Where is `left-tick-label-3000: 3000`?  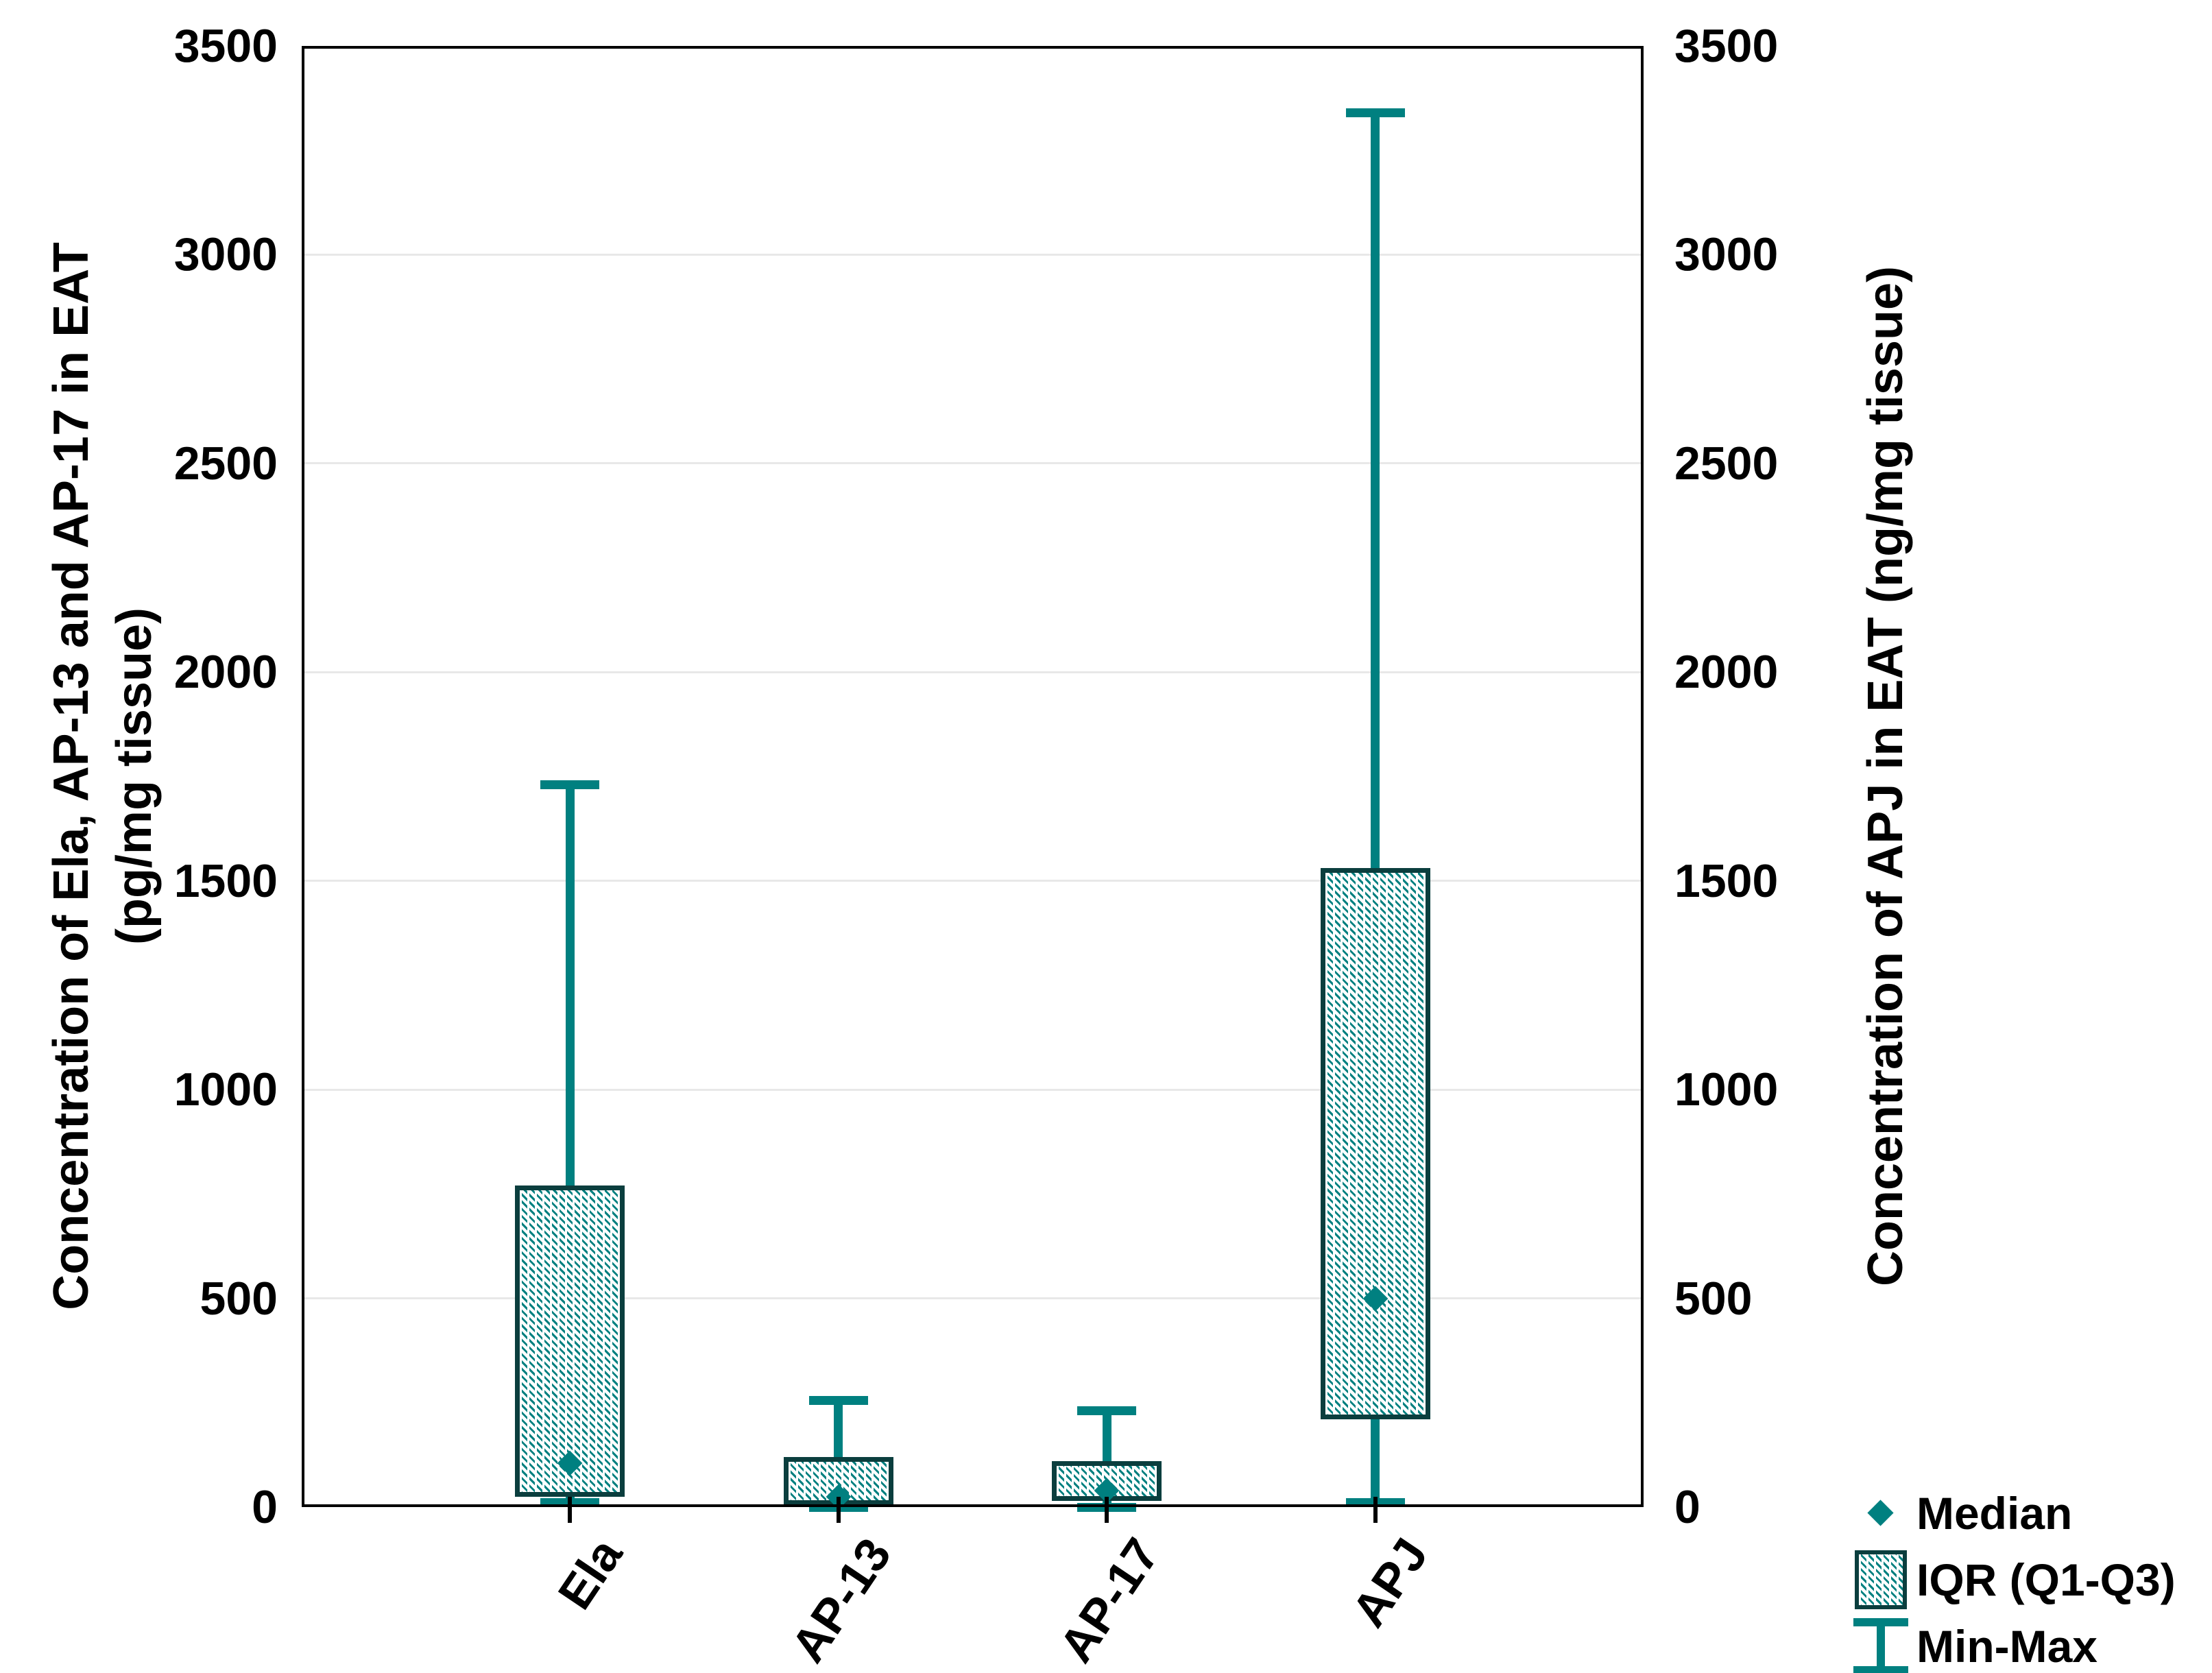 left-tick-label-3000: 3000 is located at coordinates (225, 255).